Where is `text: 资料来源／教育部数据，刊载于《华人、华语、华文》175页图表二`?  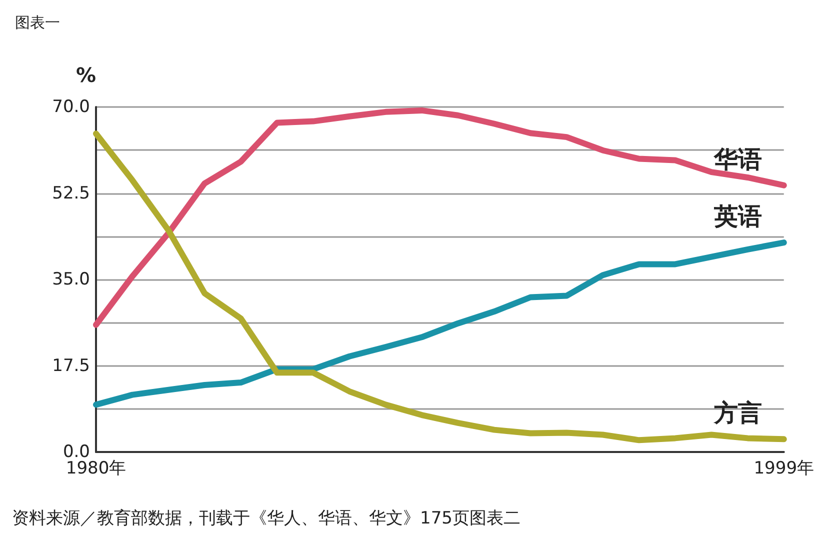 text: 资料来源／教育部数据，刊载于《华人、华语、华文》175页图表二 is located at coordinates (266, 518).